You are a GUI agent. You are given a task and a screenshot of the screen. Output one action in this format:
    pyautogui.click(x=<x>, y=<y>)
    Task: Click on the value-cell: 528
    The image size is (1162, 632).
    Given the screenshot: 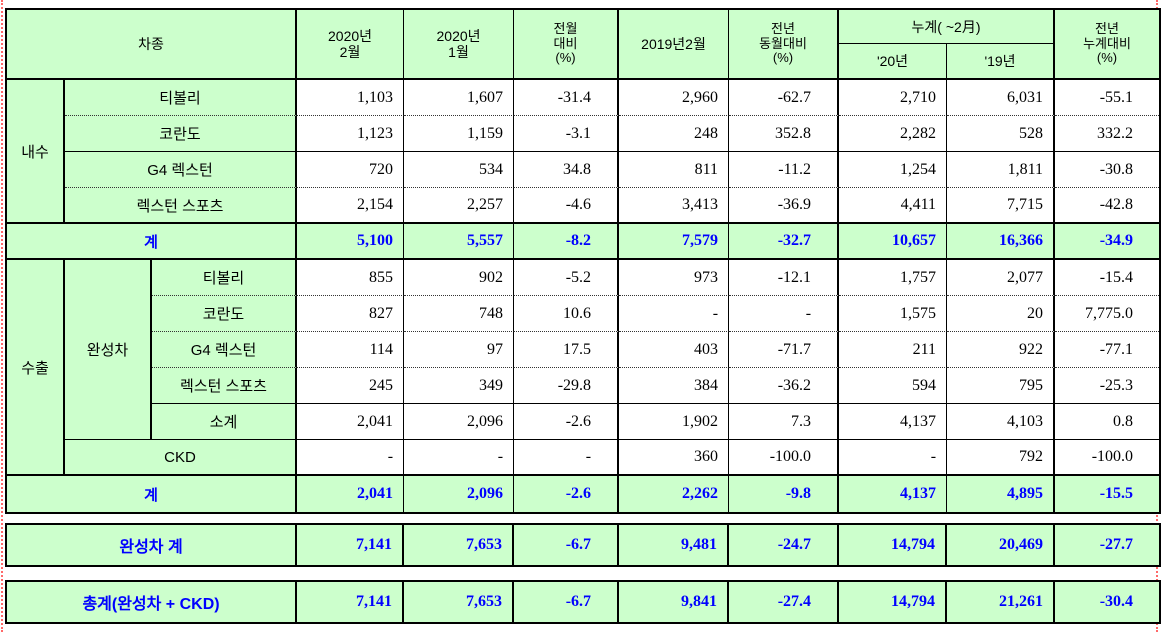 What is the action you would take?
    pyautogui.click(x=1001, y=134)
    